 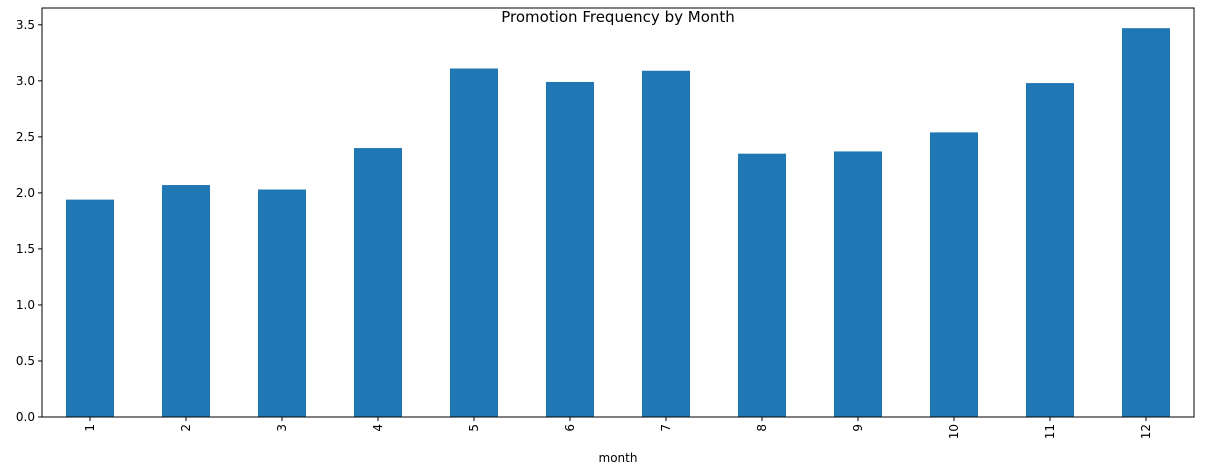 I want to click on x-tick-label: 8, so click(x=762, y=428).